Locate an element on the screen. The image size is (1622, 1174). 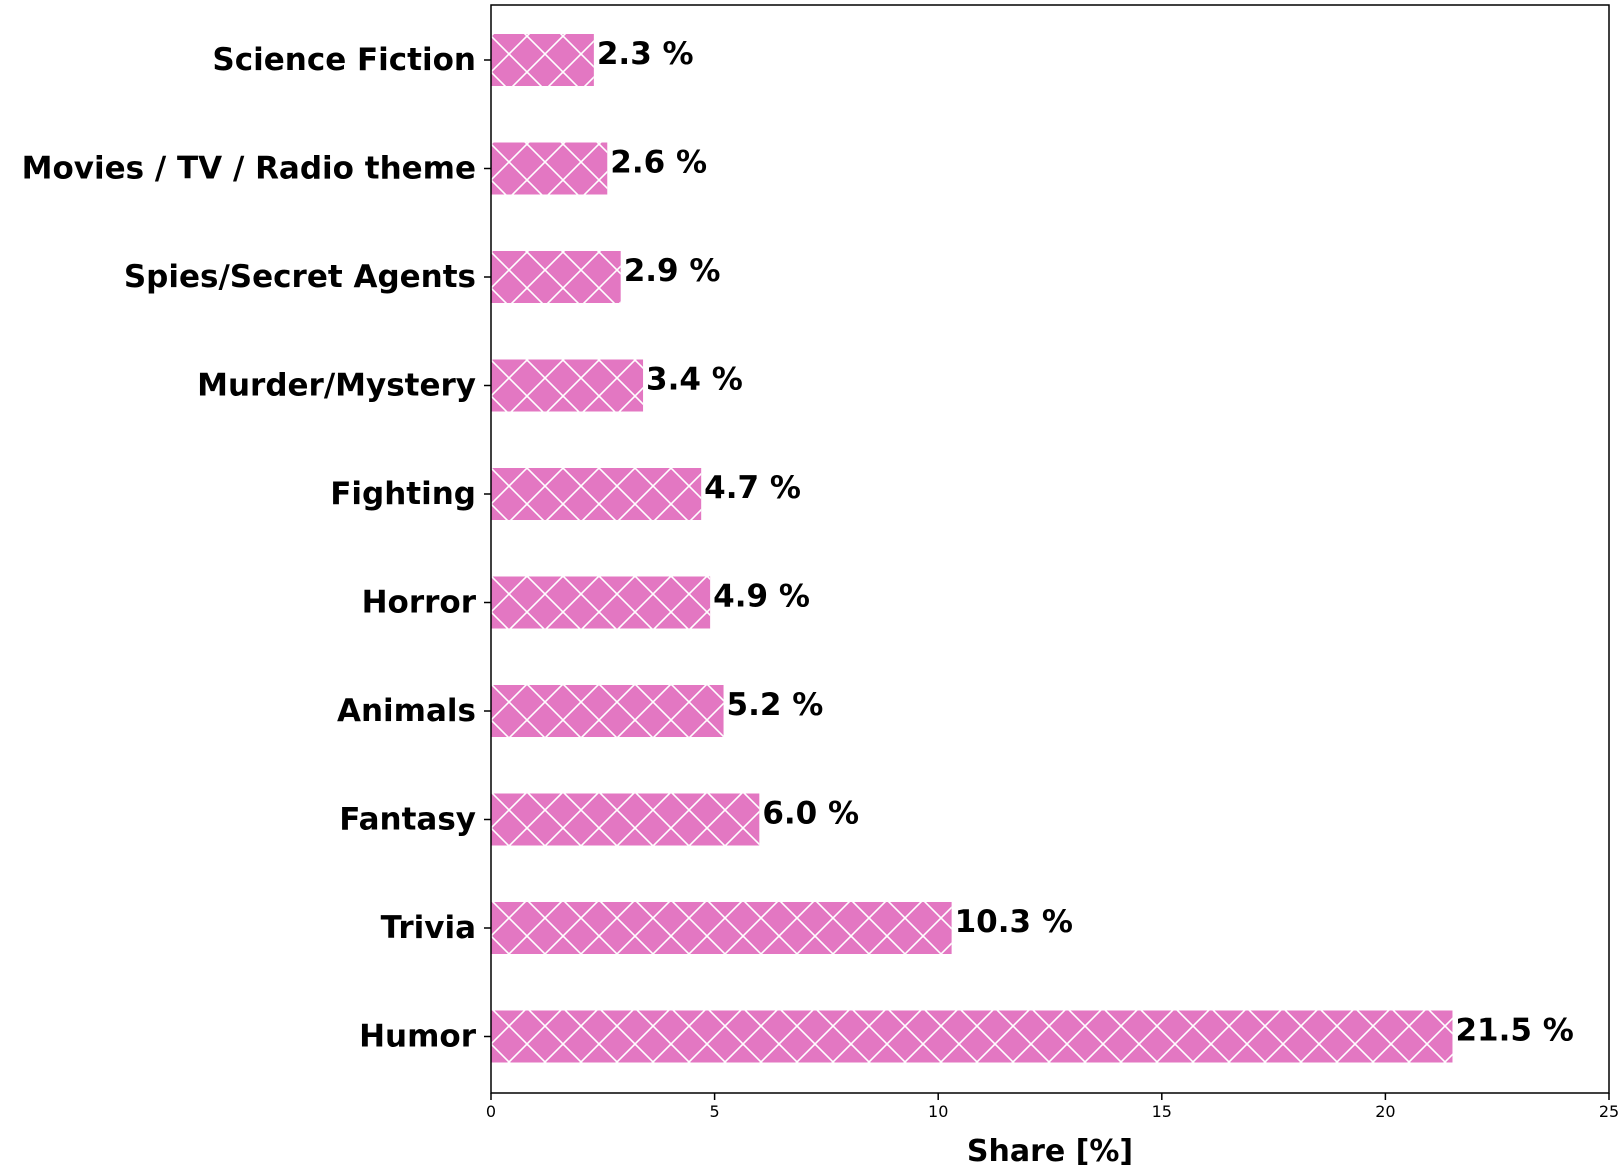
category-label: Fantasy is located at coordinates (407, 820).